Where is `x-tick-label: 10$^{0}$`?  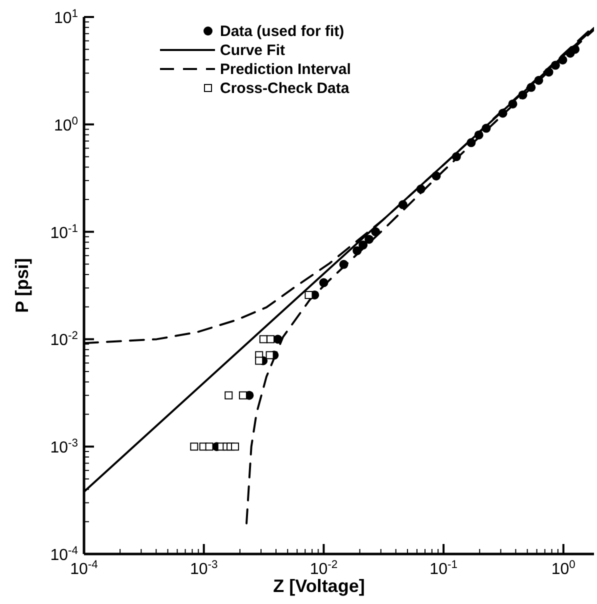
x-tick-label: 10$^{0}$ is located at coordinates (563, 568).